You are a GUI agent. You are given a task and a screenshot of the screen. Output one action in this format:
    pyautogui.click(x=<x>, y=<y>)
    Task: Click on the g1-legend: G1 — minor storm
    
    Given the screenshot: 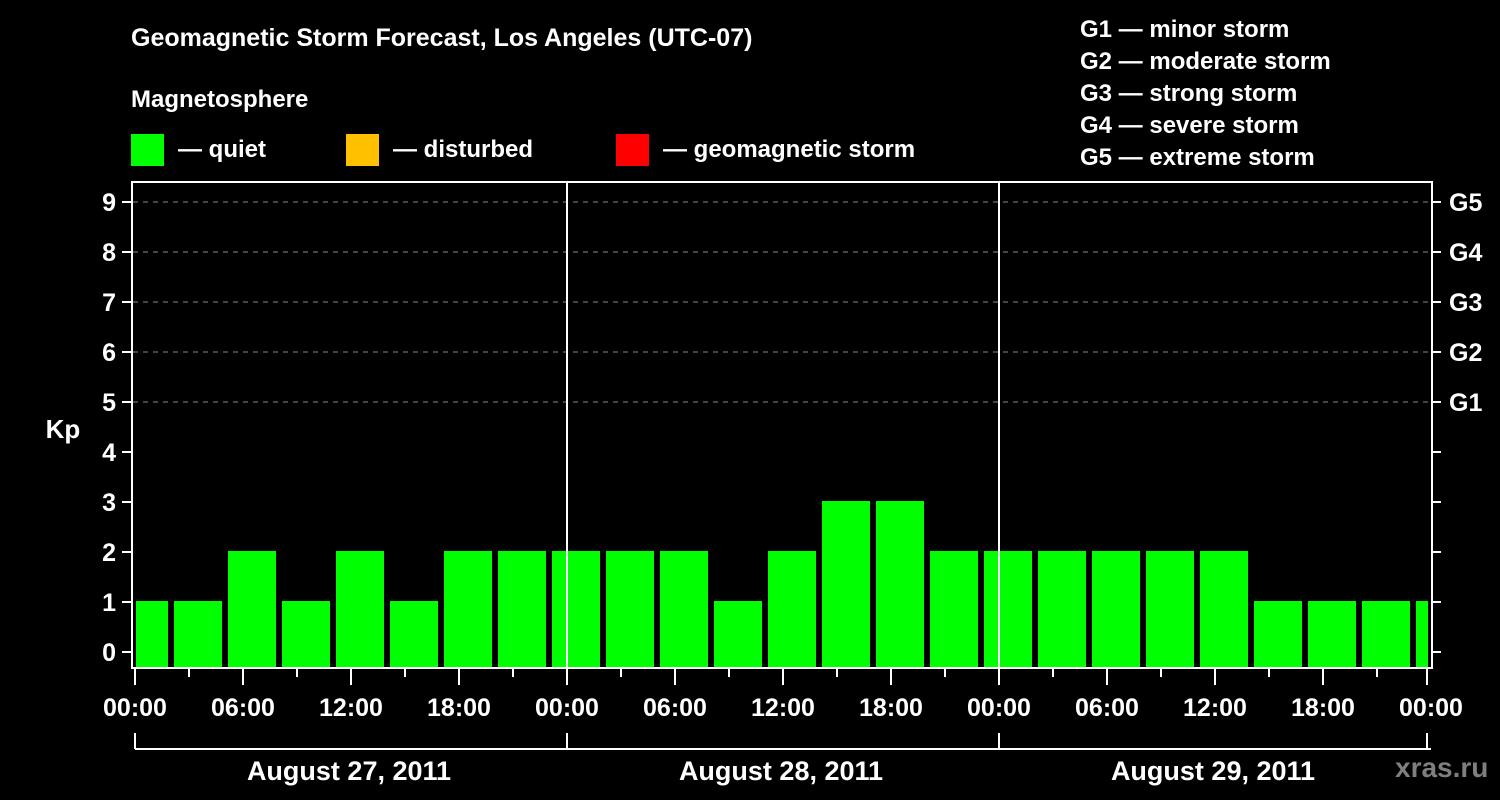 What is the action you would take?
    pyautogui.click(x=1185, y=29)
    